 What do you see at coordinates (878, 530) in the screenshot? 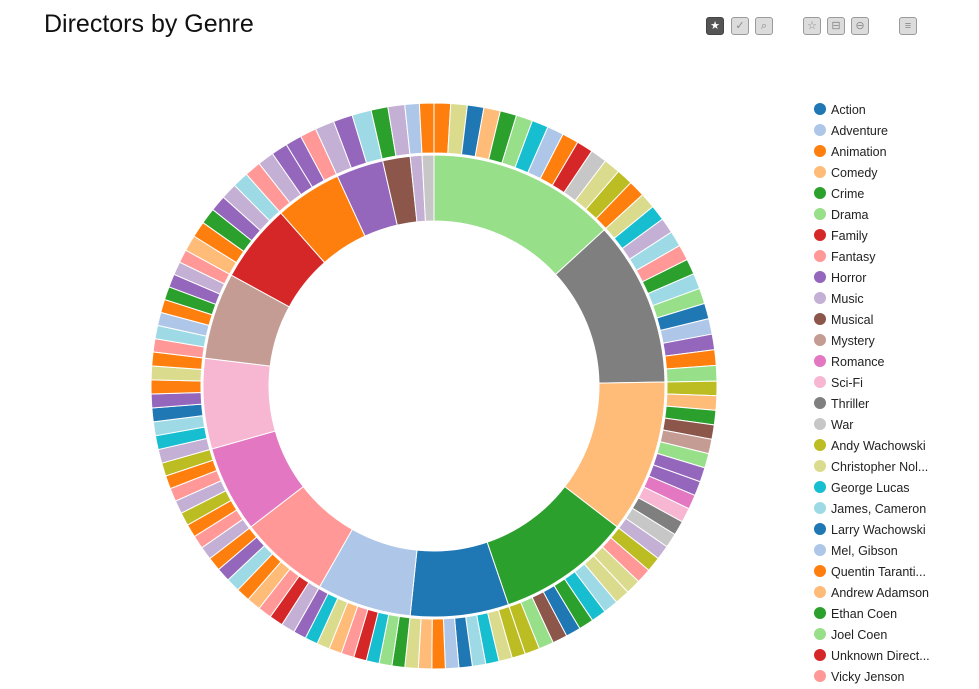
I see `legend-label: Larry Wachowski` at bounding box center [878, 530].